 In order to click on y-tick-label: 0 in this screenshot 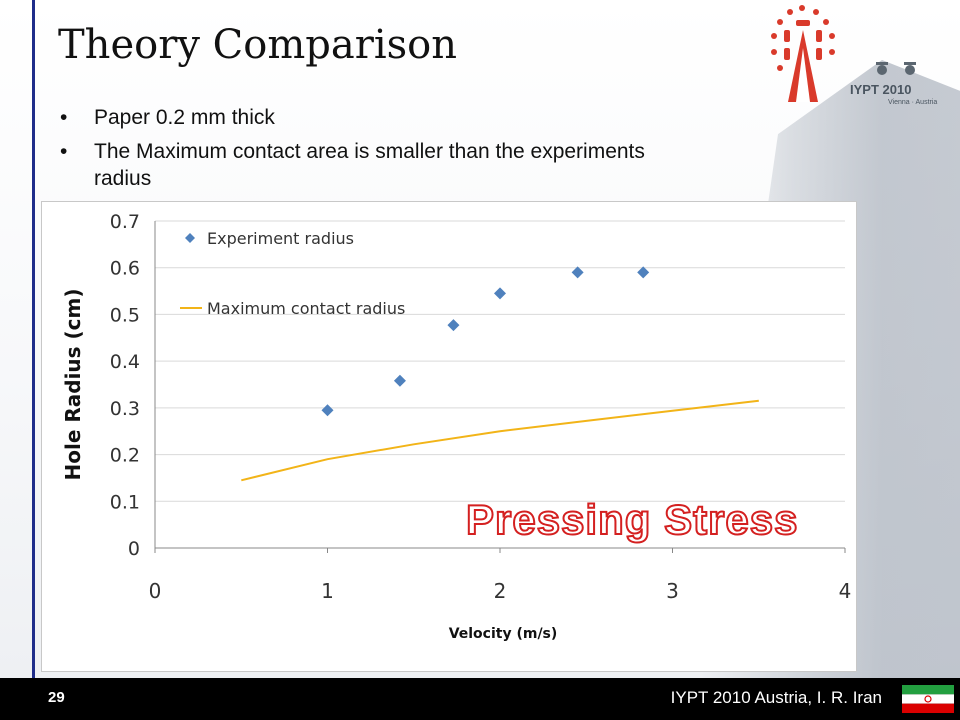, I will do `click(134, 549)`.